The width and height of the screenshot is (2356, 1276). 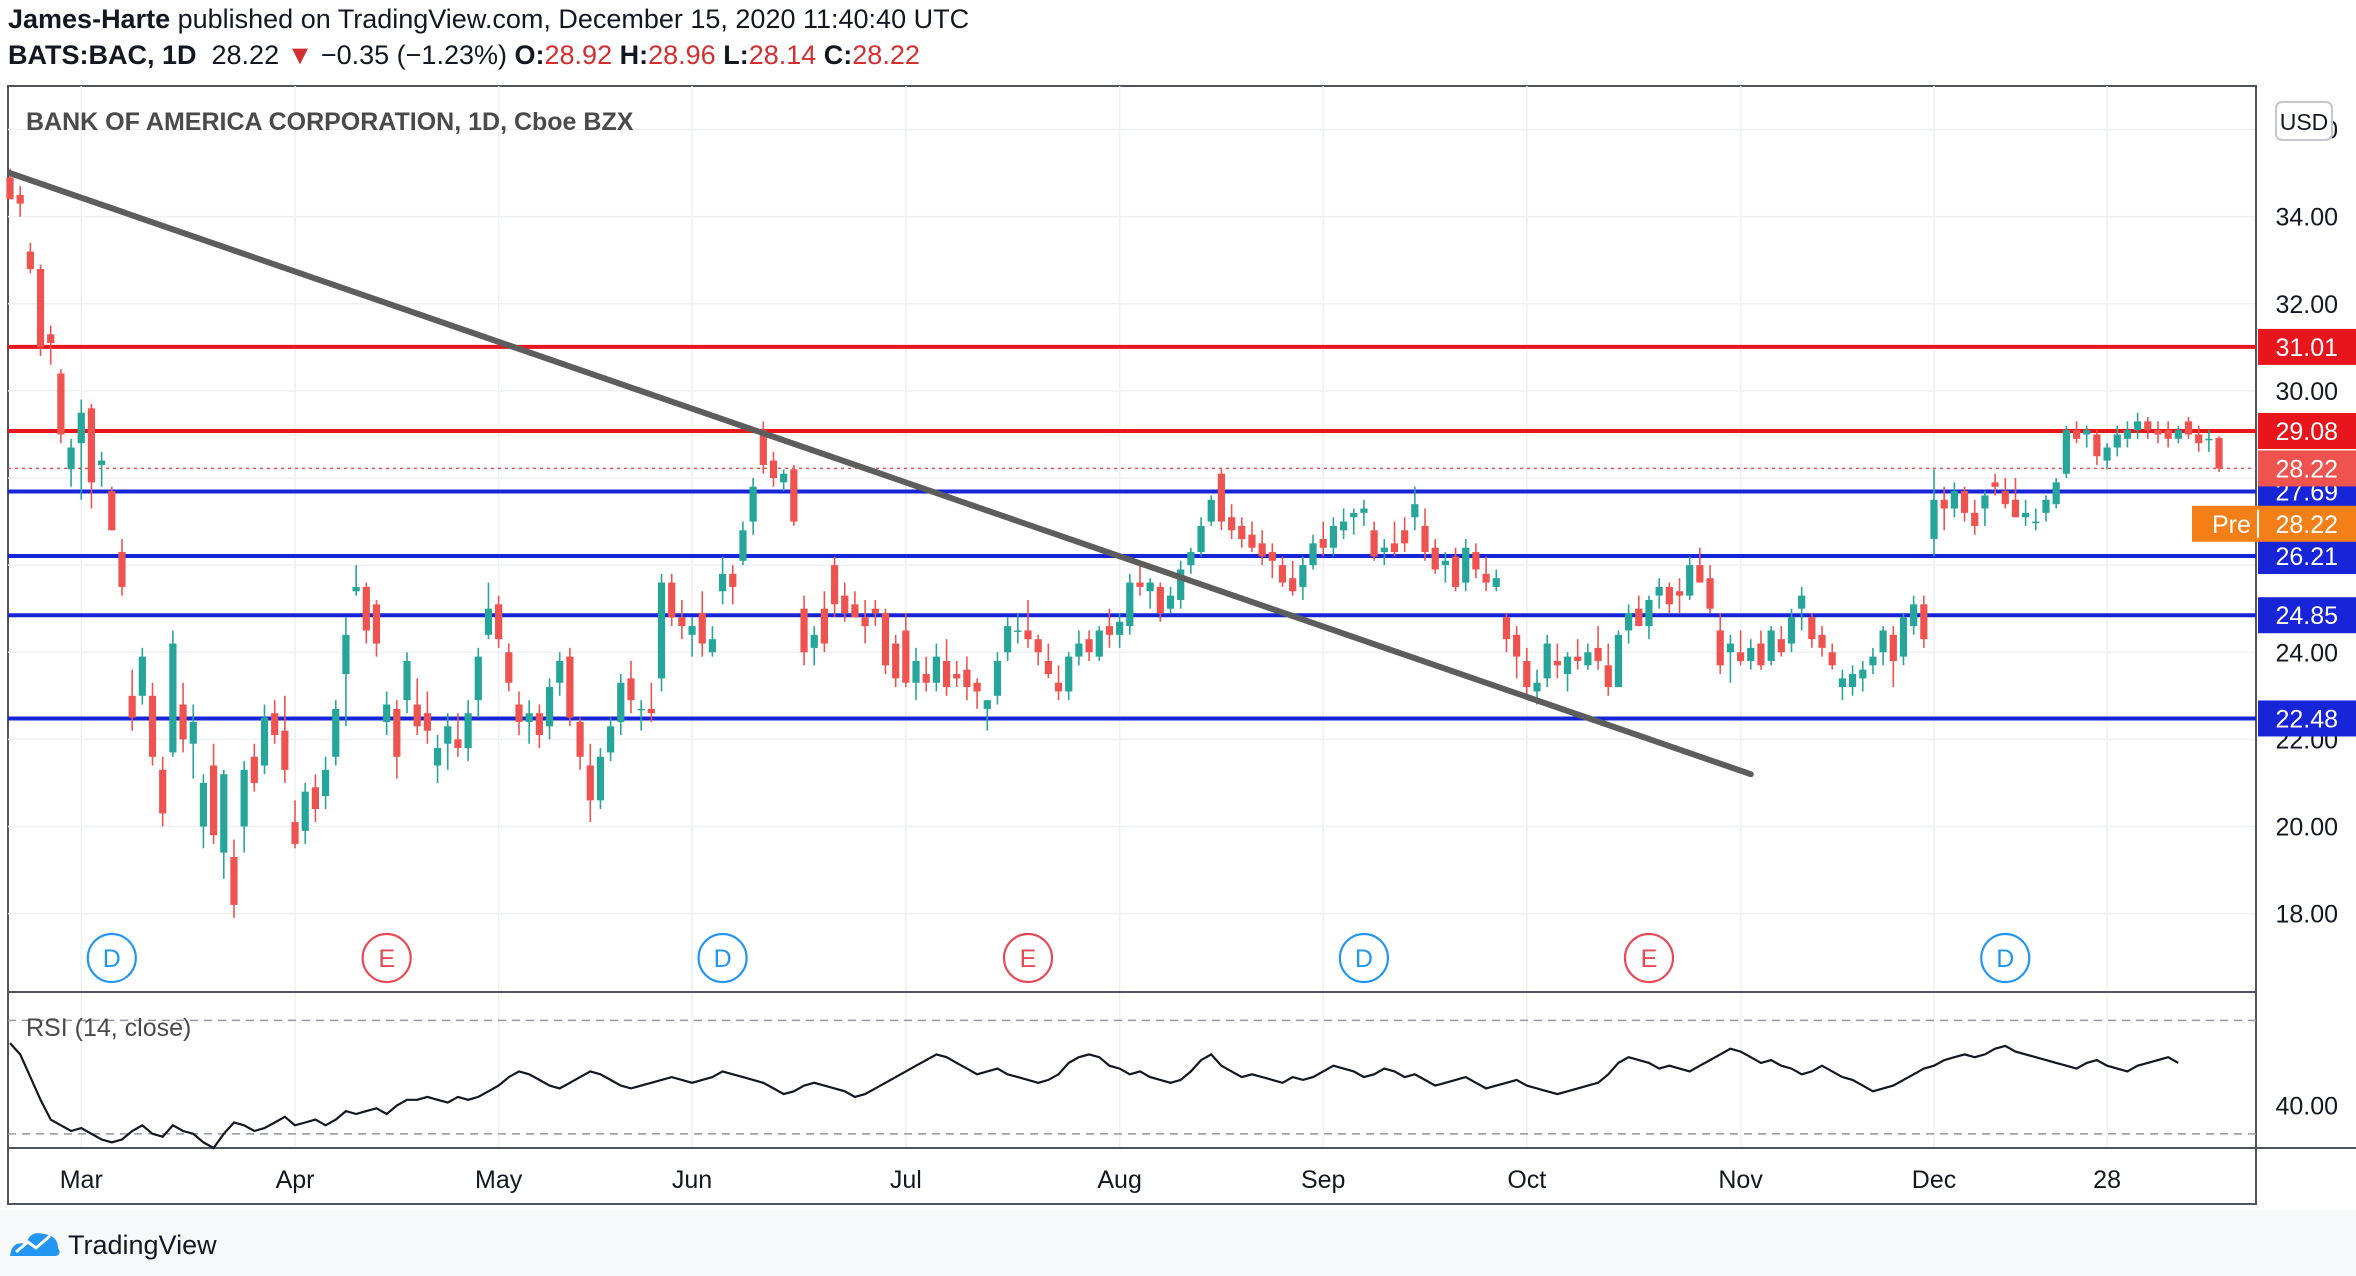 What do you see at coordinates (2274, 523) in the screenshot?
I see `premarket-tag` at bounding box center [2274, 523].